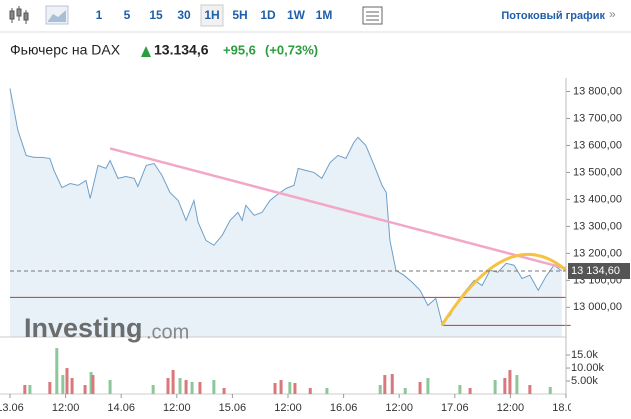  I want to click on x-tick-label: 14.06, so click(121, 408).